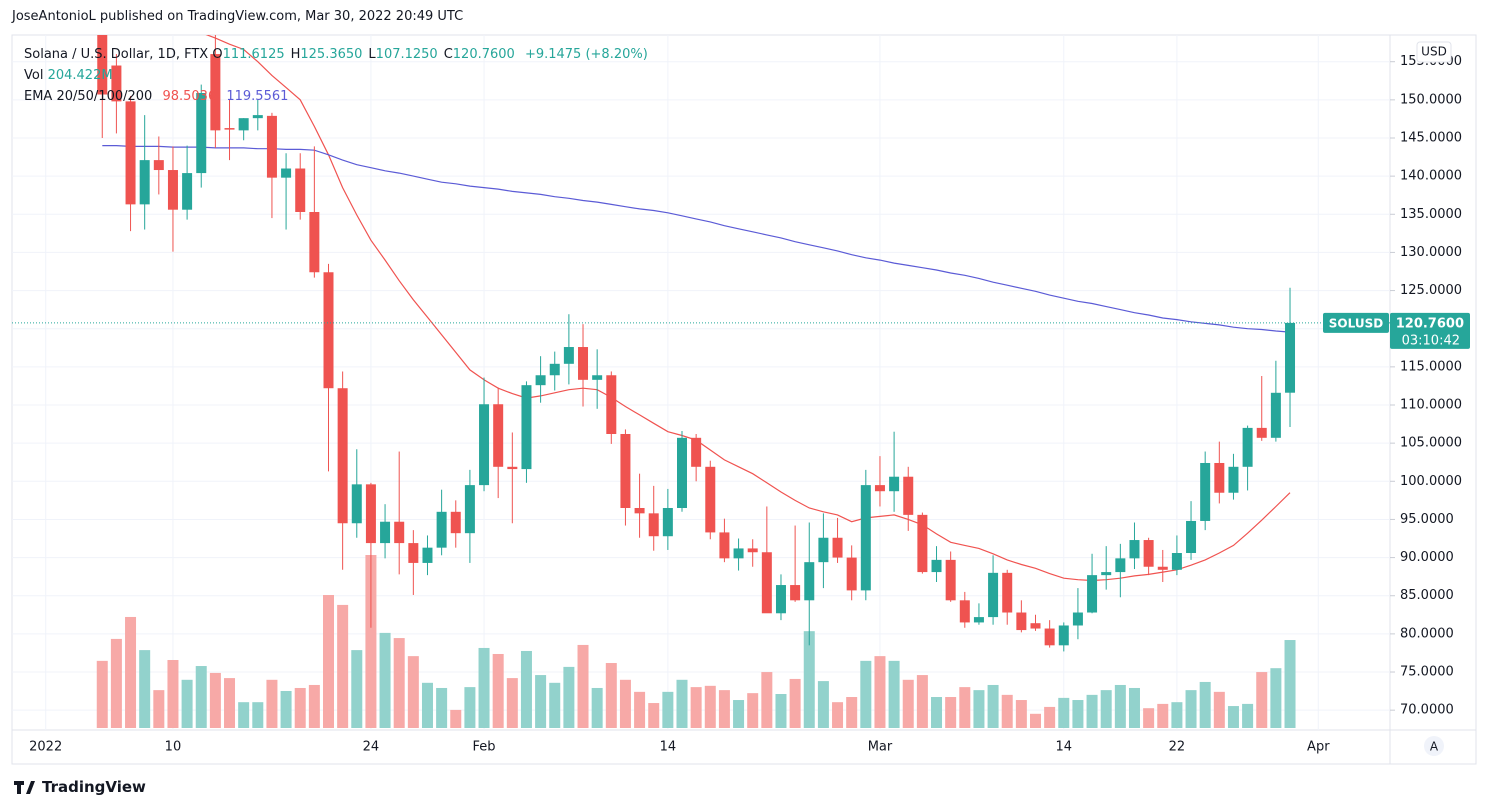 This screenshot has height=808, width=1489. I want to click on y-tick-label: 105.0000, so click(1431, 443).